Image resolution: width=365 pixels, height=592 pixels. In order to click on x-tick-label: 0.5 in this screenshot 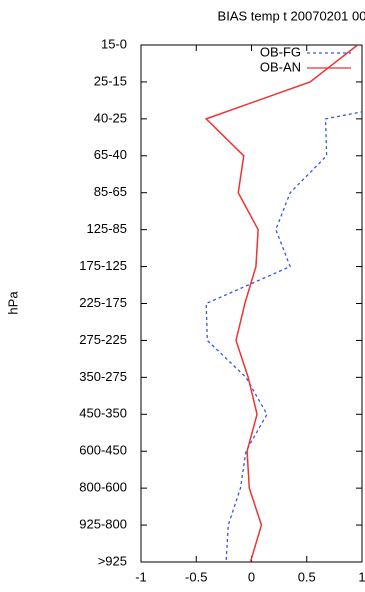, I will do `click(307, 576)`.